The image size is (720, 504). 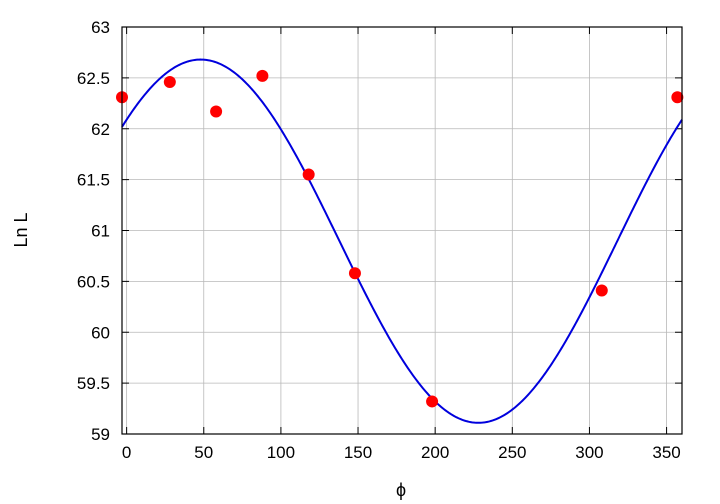 What do you see at coordinates (93, 383) in the screenshot?
I see `y-tick-label: 59.5` at bounding box center [93, 383].